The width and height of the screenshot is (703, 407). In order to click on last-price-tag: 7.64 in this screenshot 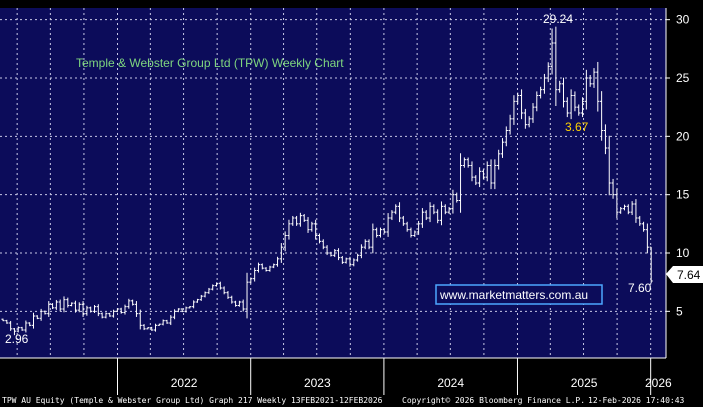, I will do `click(684, 274)`.